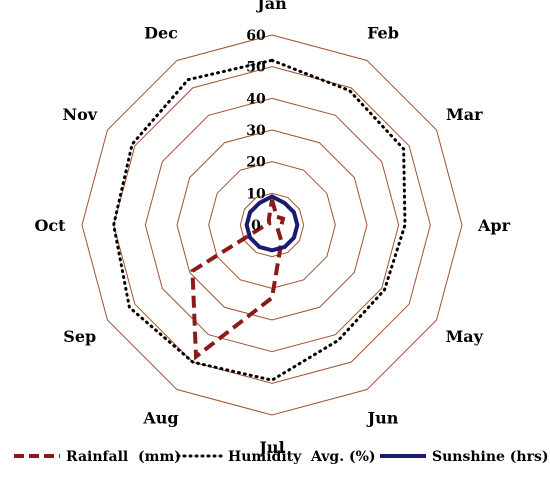 The width and height of the screenshot is (550, 479). What do you see at coordinates (256, 163) in the screenshot?
I see `tick-label: 20` at bounding box center [256, 163].